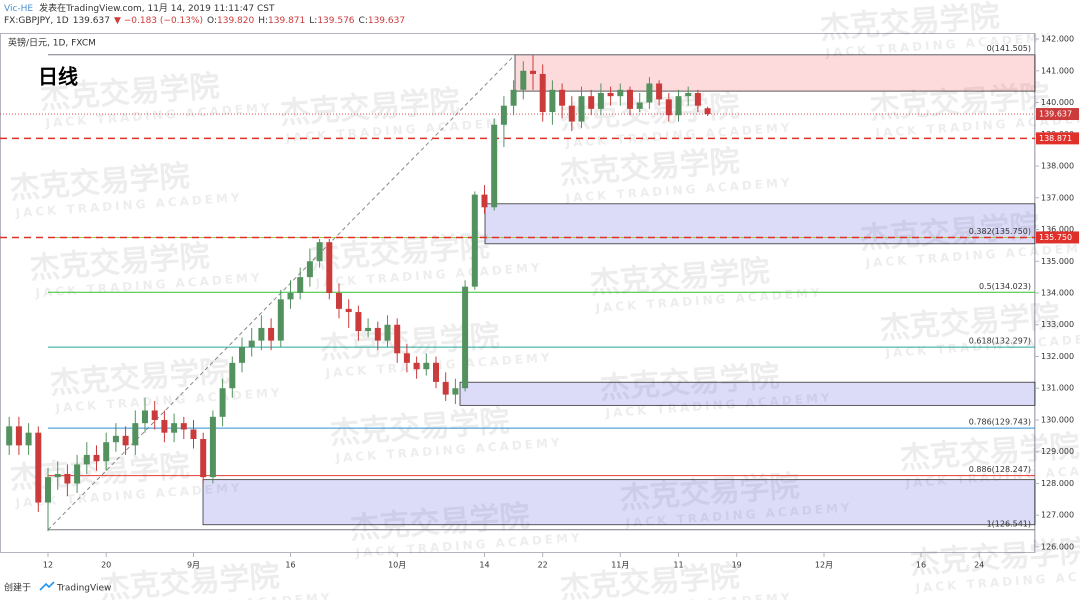 The height and width of the screenshot is (600, 1080). I want to click on y-tick-label: 130.000, so click(1057, 419).